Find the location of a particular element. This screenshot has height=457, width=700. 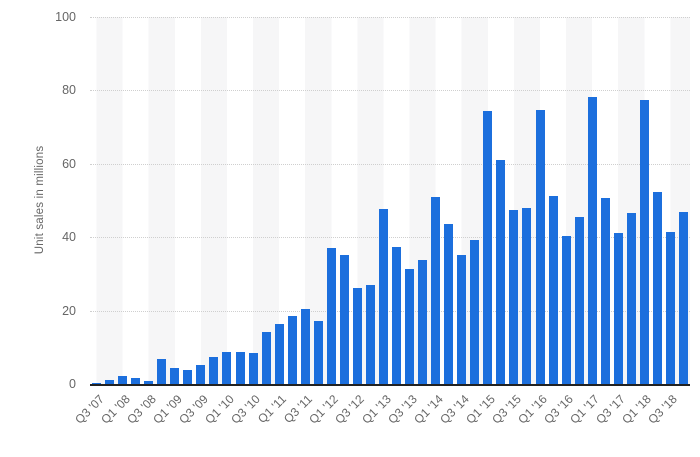

x-tick-label-q3-15: Q3 '15 is located at coordinates (506, 409).